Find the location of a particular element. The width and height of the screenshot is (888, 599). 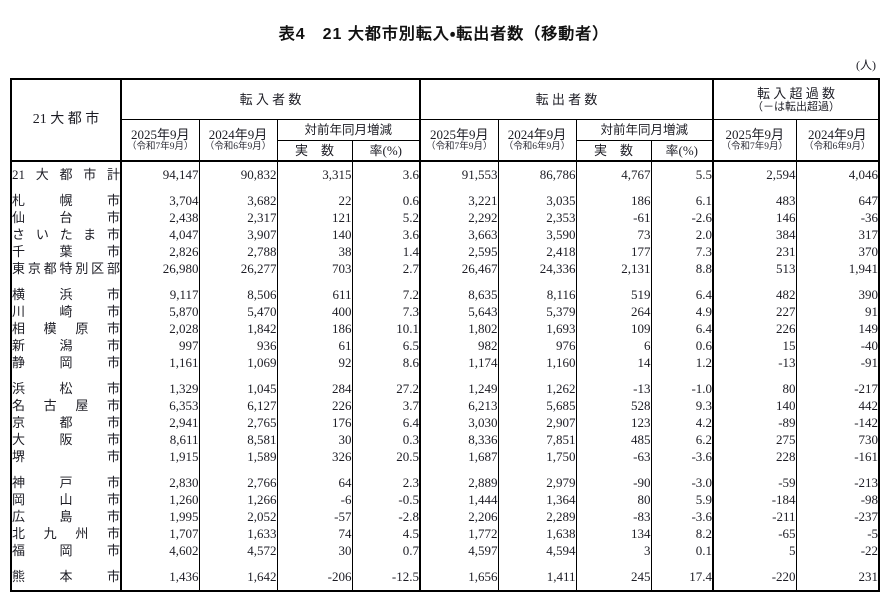

value-cell: 4.5 is located at coordinates (386, 533).